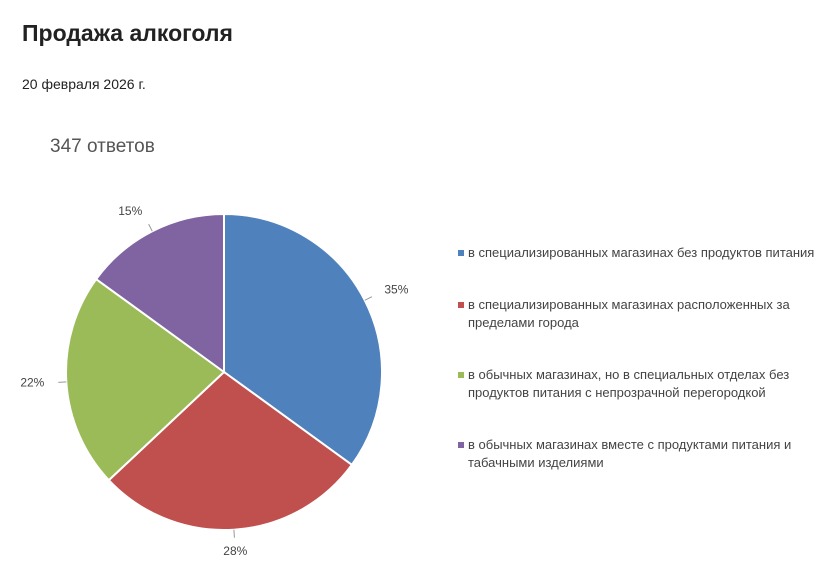 This screenshot has width=836, height=562. What do you see at coordinates (102, 146) in the screenshot?
I see `chart-title: 347 ответов` at bounding box center [102, 146].